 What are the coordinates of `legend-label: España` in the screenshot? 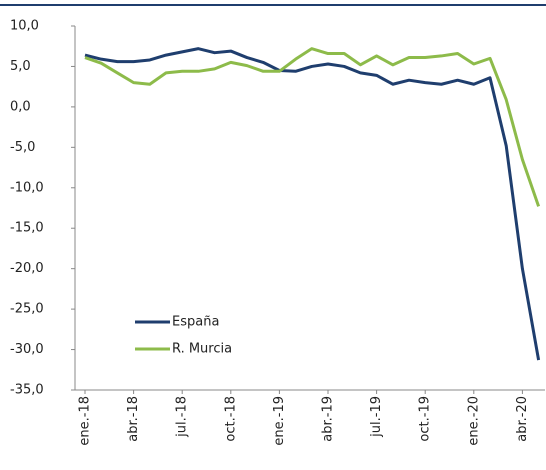 It's located at (195, 322).